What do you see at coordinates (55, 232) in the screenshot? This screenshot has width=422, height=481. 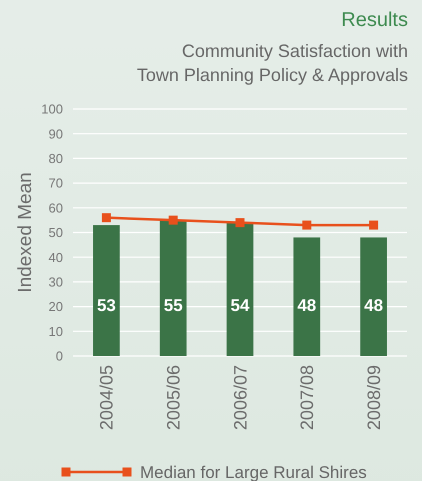 I see `y-tick-label: 50` at bounding box center [55, 232].